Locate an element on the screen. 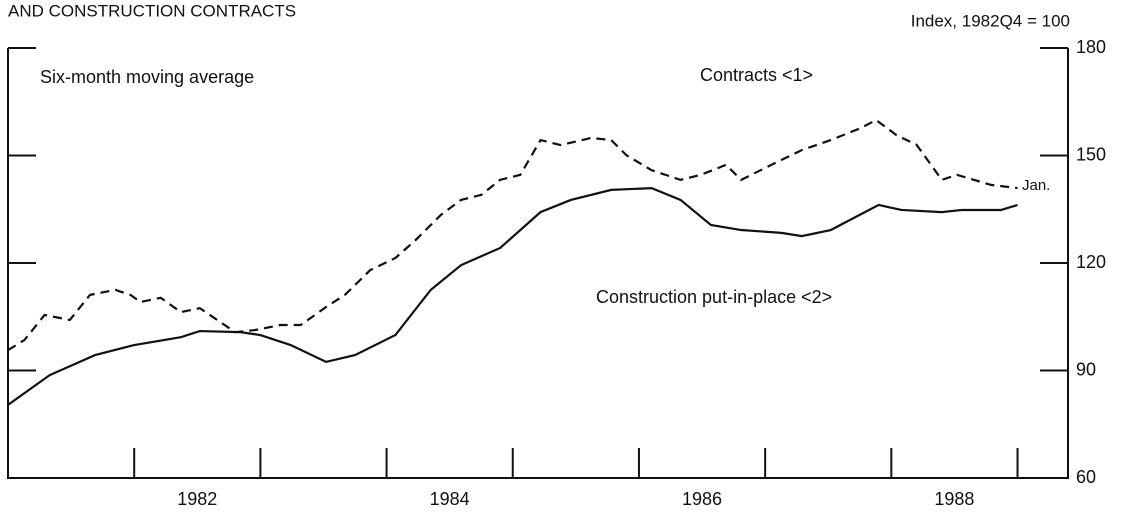  chart-title: AND CONSTRUCTION CONTRACTS is located at coordinates (152, 10).